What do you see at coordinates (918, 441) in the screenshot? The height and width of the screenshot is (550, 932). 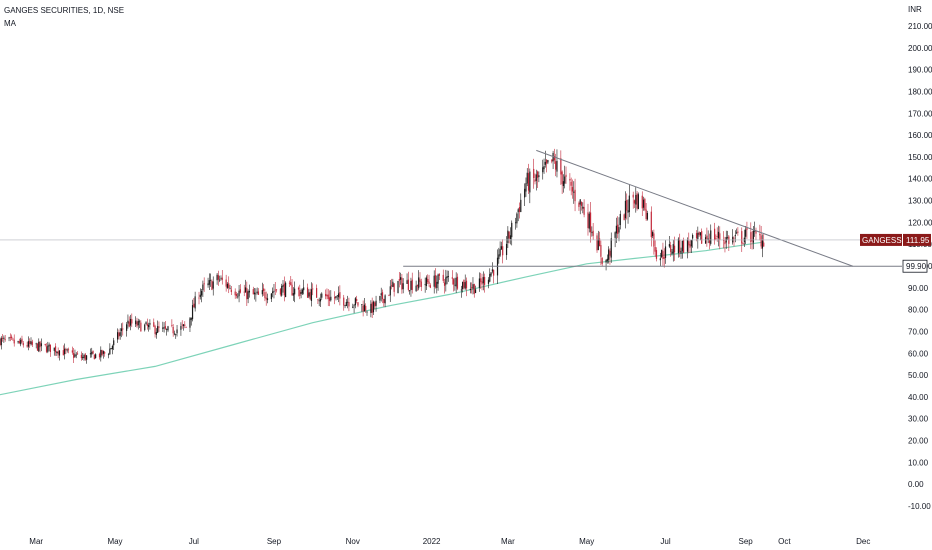 I see `price-tick-label: 20.00` at bounding box center [918, 441].